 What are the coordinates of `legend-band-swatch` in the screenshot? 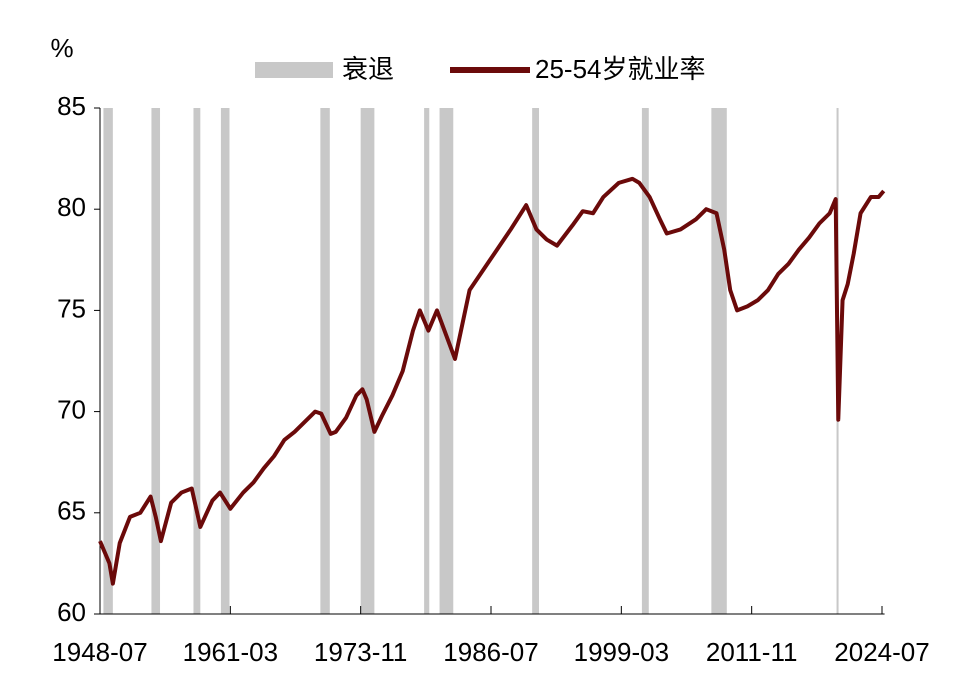 It's located at (294, 70).